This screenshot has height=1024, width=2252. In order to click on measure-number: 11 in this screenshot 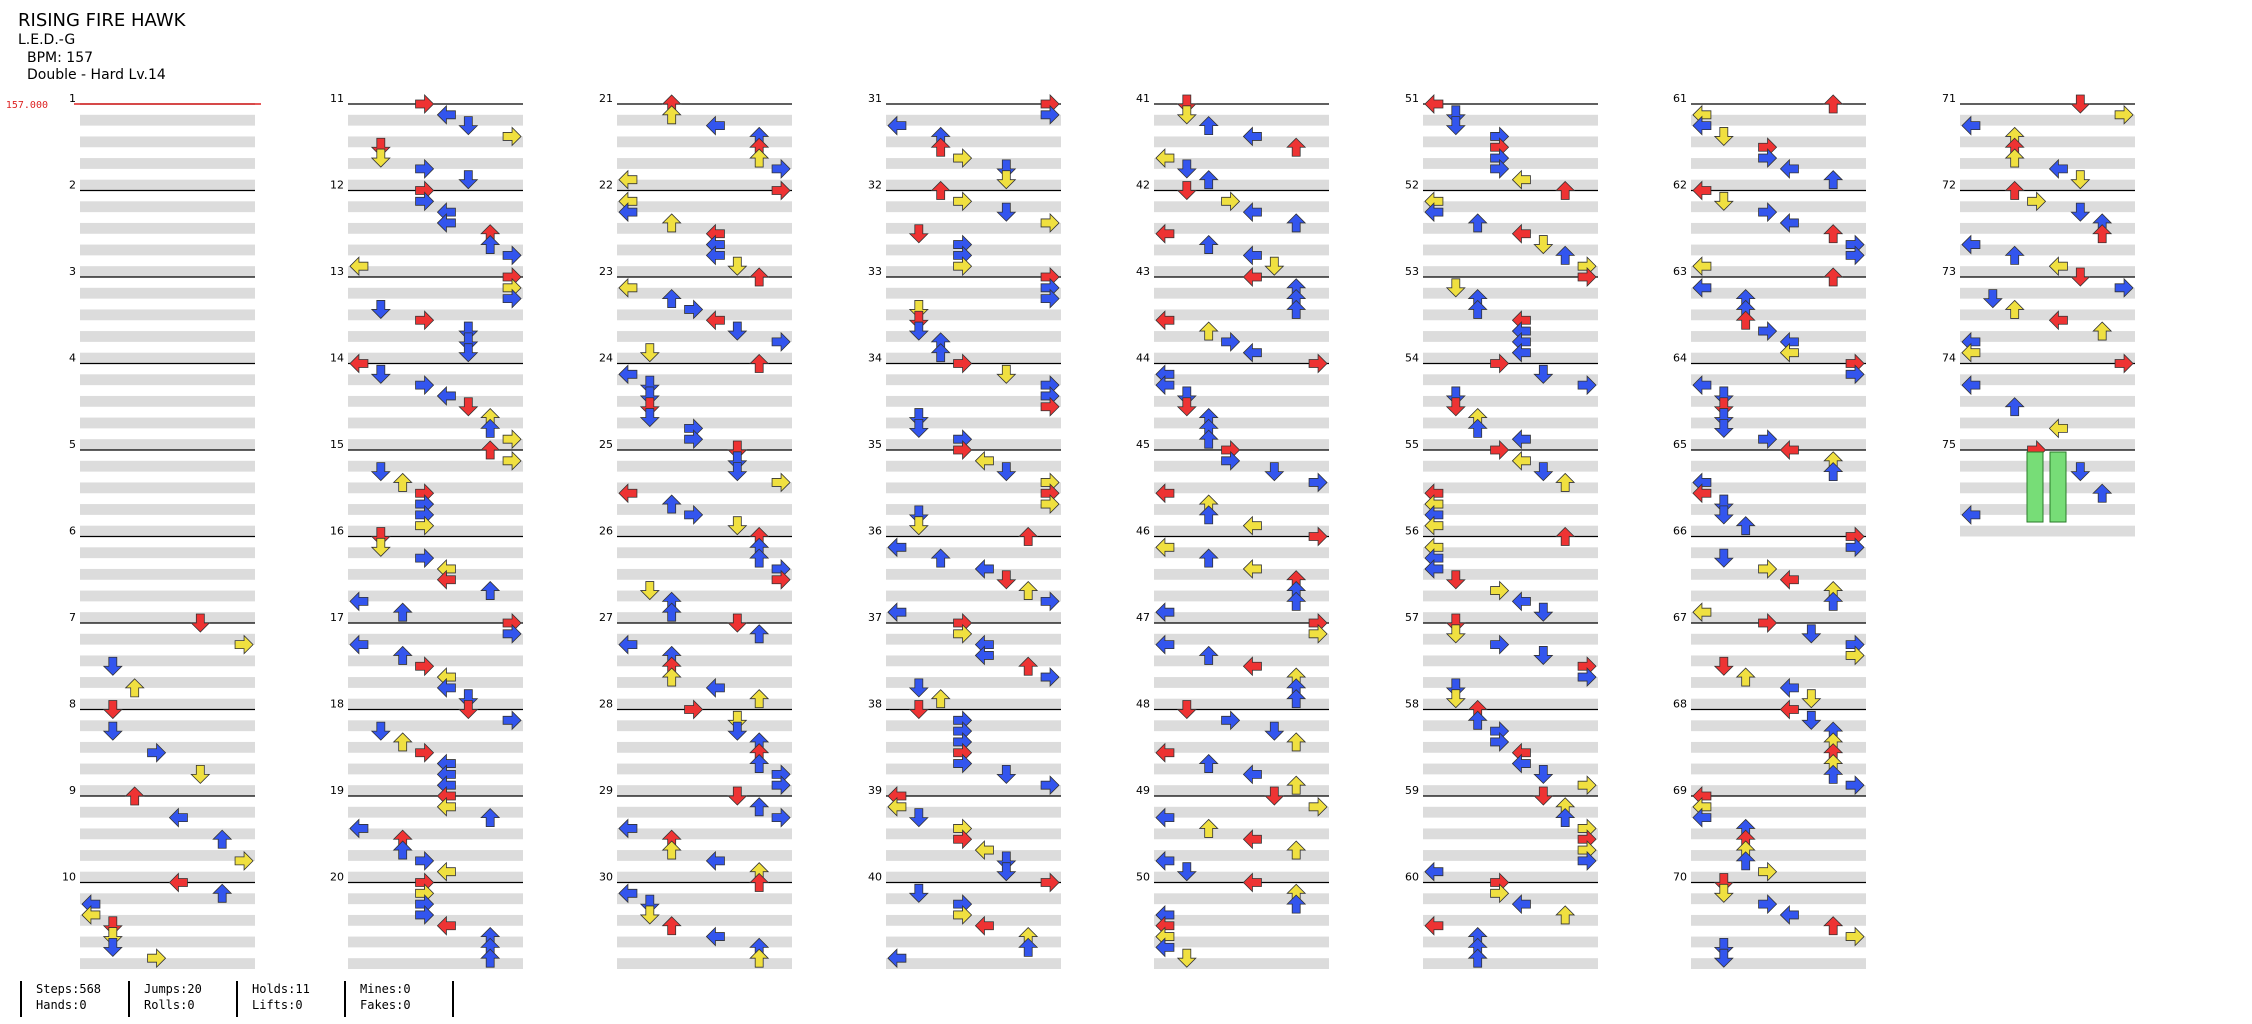, I will do `click(337, 98)`.